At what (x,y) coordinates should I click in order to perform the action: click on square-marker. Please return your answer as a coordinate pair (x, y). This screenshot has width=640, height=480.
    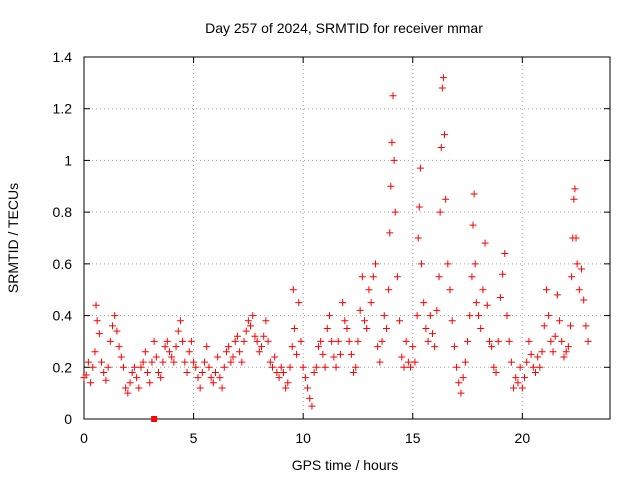
    Looking at the image, I should click on (154, 419).